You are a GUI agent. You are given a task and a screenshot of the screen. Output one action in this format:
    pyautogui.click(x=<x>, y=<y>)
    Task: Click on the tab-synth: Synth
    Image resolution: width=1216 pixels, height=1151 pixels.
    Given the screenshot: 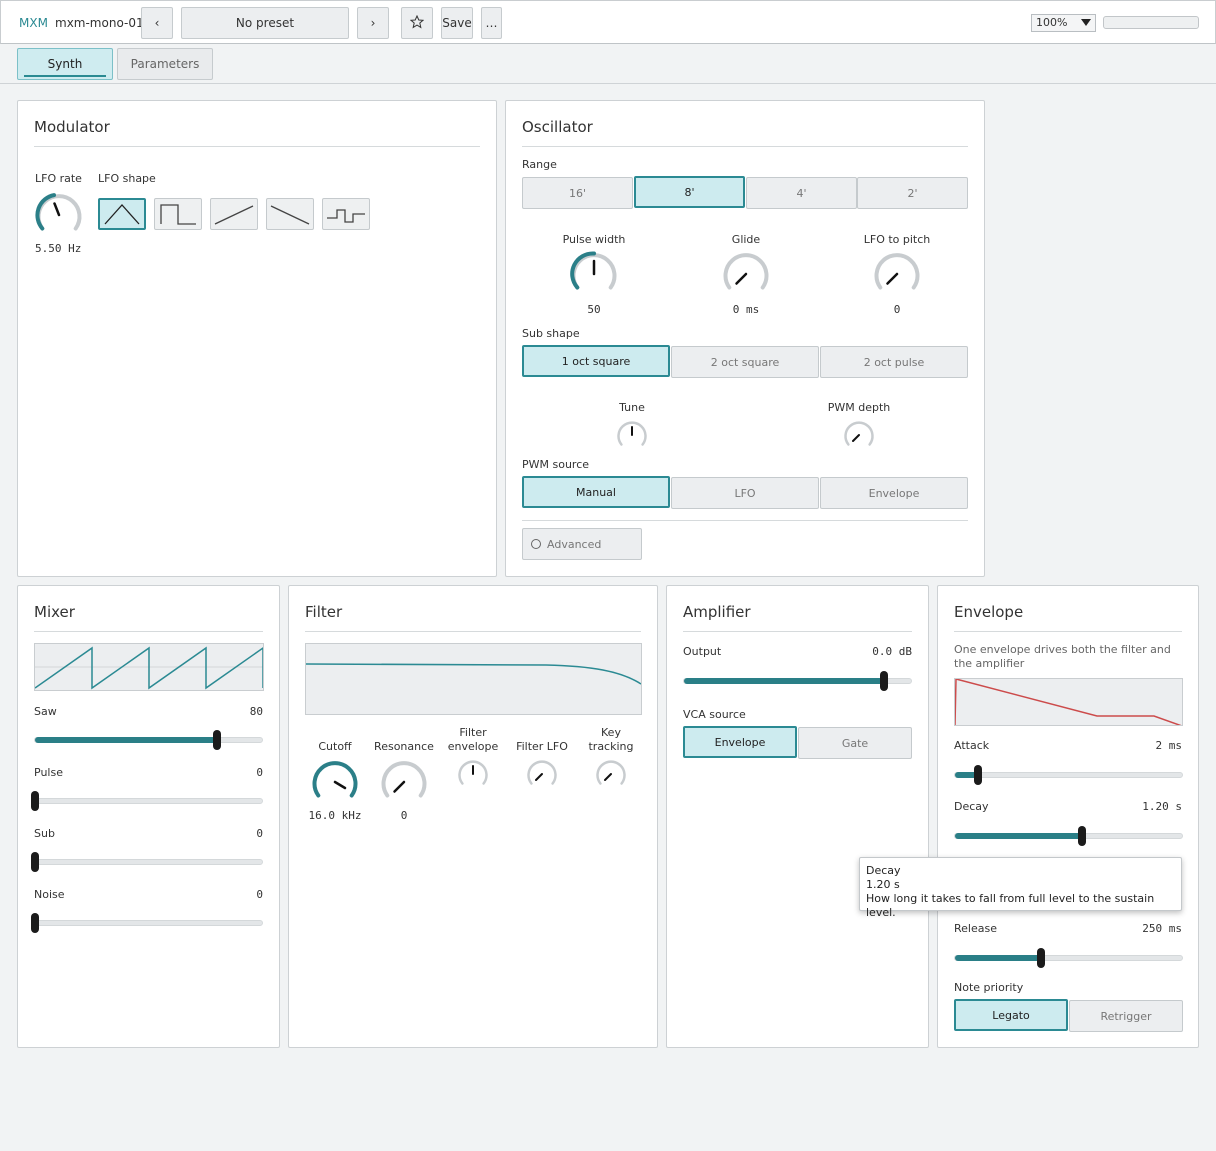 What is the action you would take?
    pyautogui.click(x=65, y=64)
    